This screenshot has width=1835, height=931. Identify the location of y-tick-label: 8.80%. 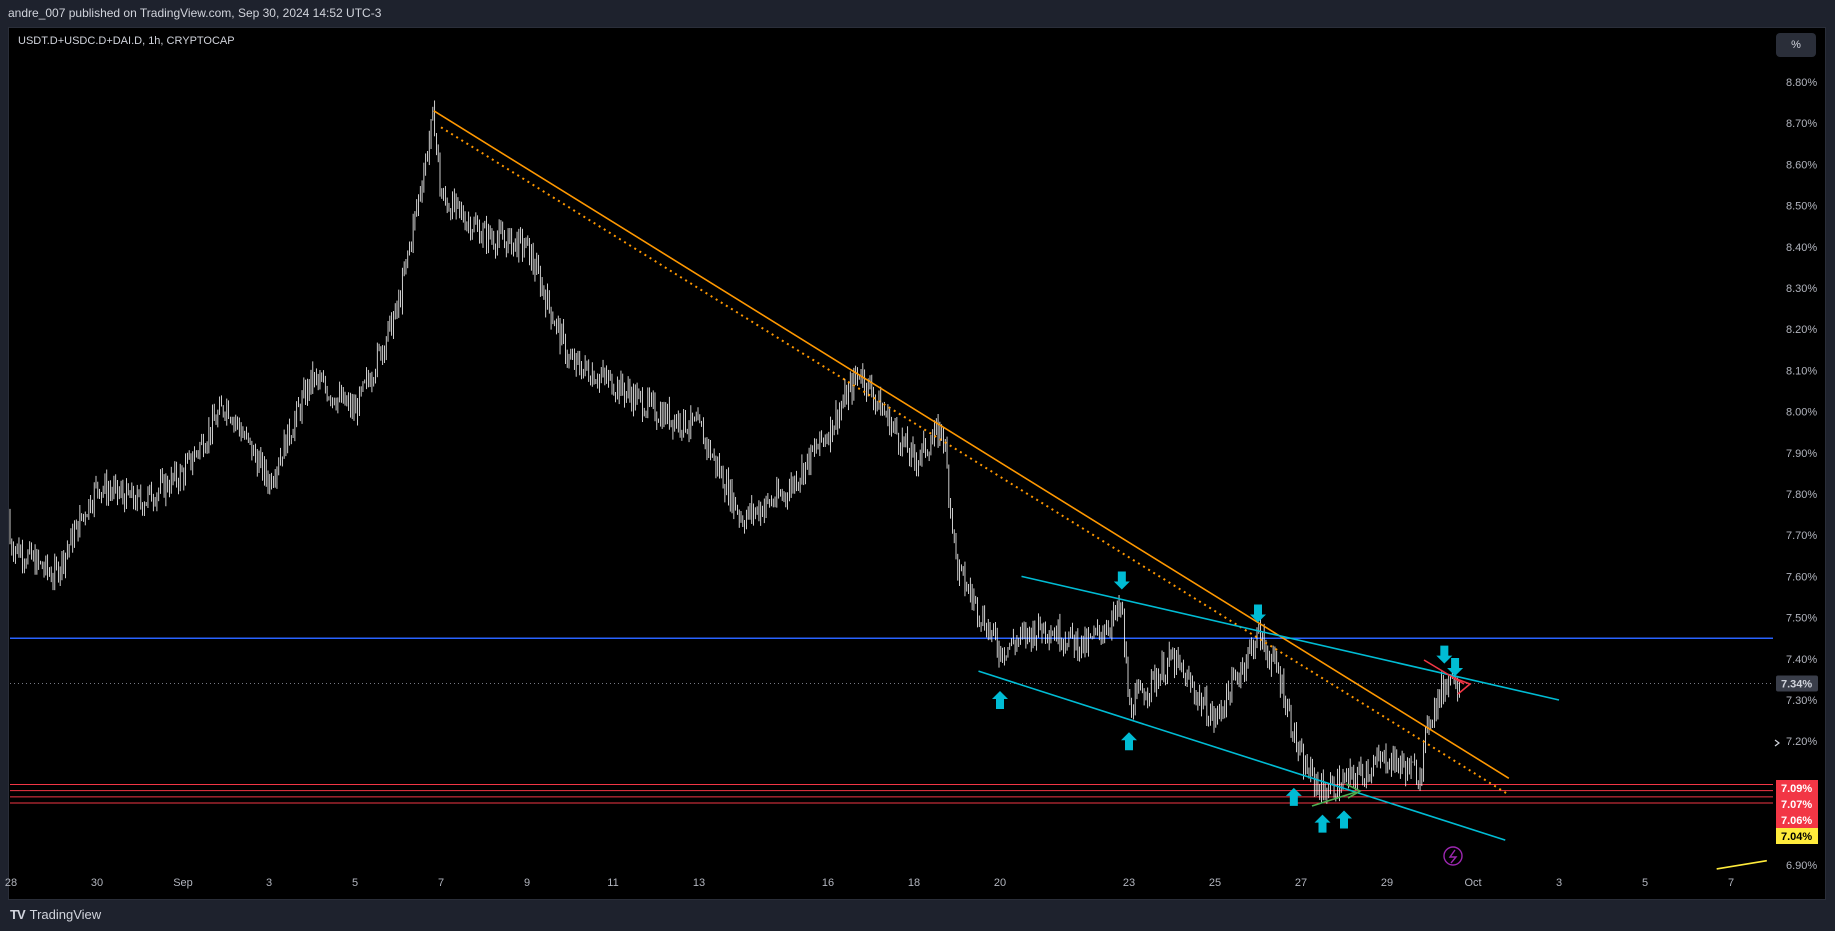
(1801, 83).